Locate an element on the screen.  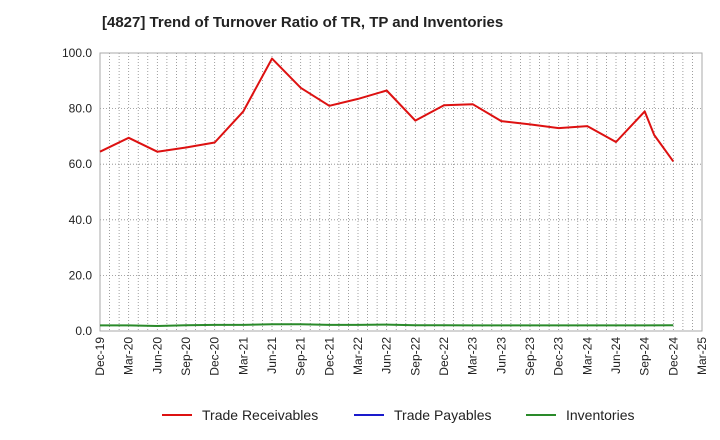
legend-label-trade-receivables: Trade Receivables is located at coordinates (260, 415).